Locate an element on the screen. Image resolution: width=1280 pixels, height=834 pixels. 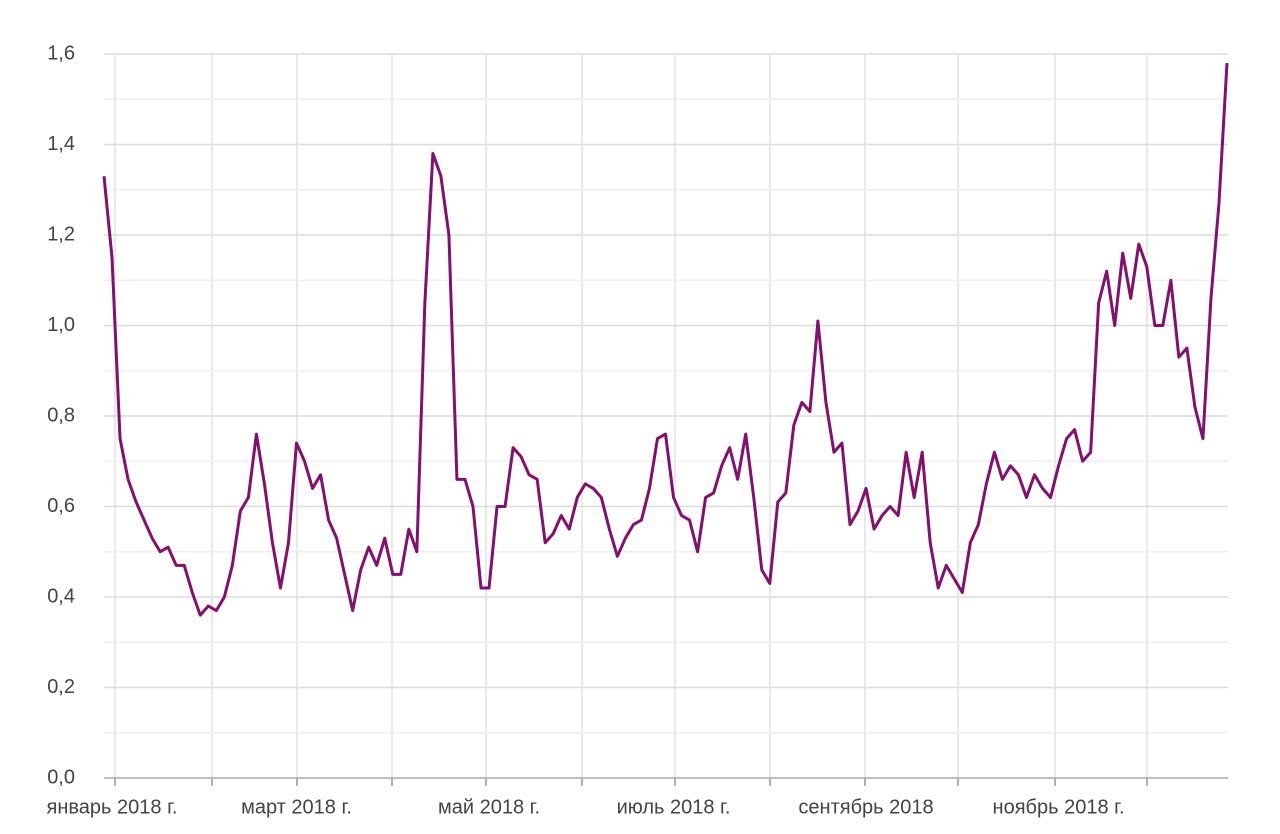
y-tick-label: 0,2 is located at coordinates (61, 687).